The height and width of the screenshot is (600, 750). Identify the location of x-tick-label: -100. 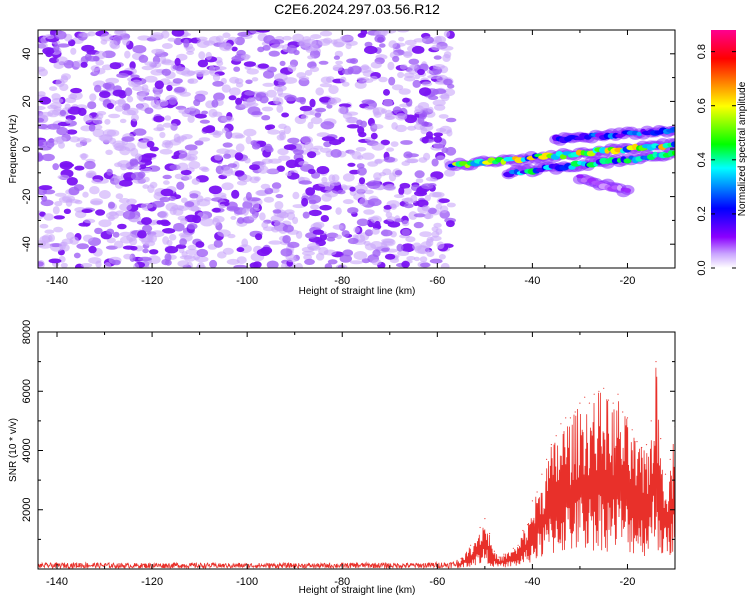
(247, 281).